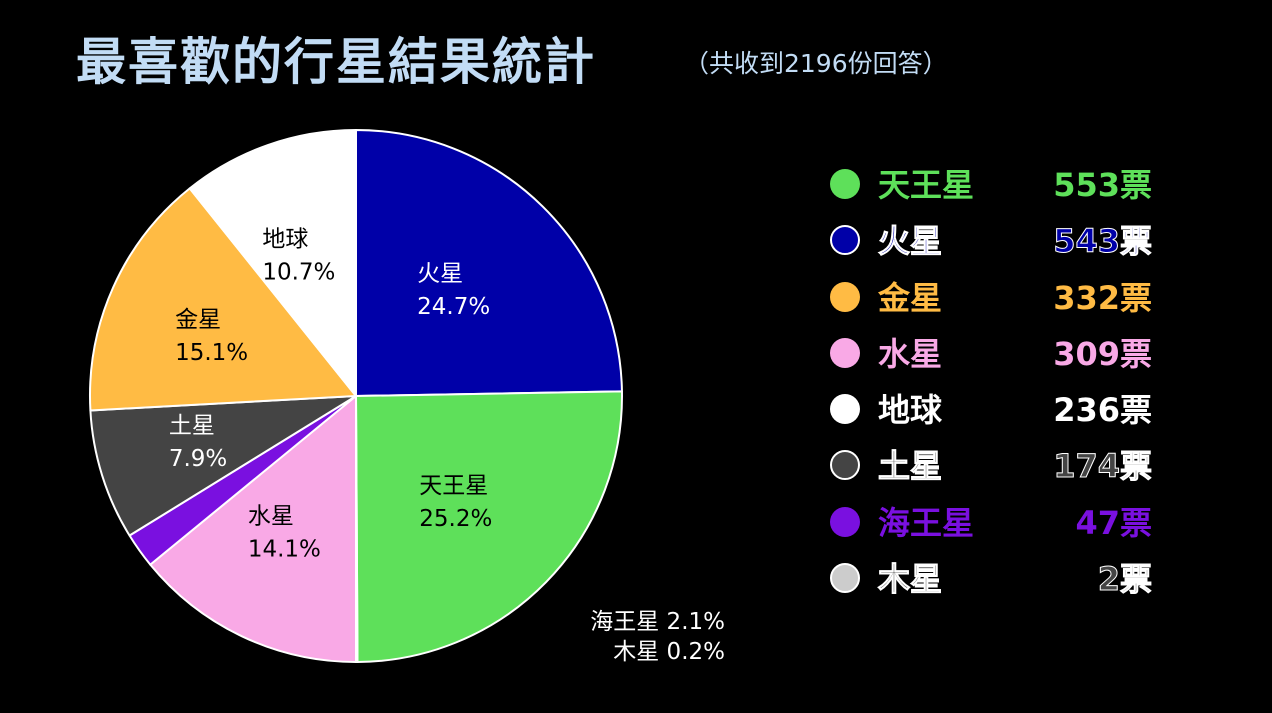  Describe the element at coordinates (996, 410) in the screenshot. I see `legend-item: 地球 236票` at that location.